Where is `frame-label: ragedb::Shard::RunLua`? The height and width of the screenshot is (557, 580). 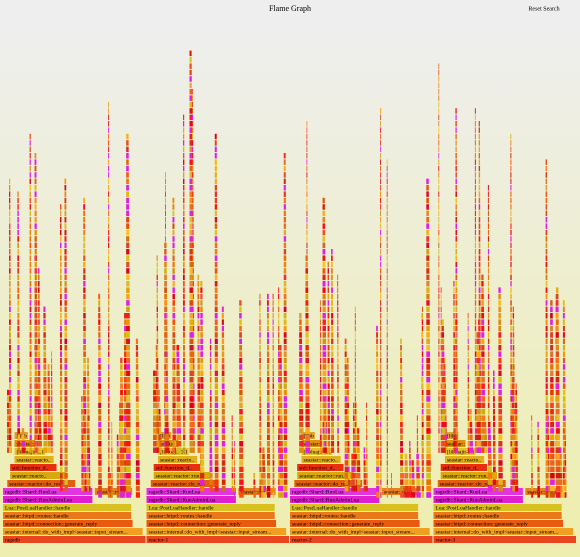 frame-label: ragedb::Shard::RunLua is located at coordinates (31, 492).